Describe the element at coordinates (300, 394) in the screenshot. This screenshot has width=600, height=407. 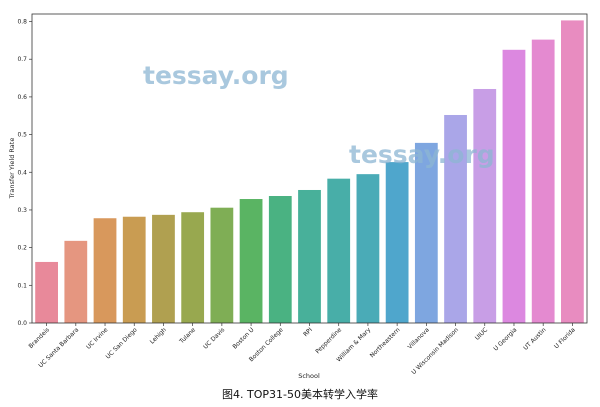
I see `figure-caption: 图4. TOP31-50美本转学入学率` at that location.